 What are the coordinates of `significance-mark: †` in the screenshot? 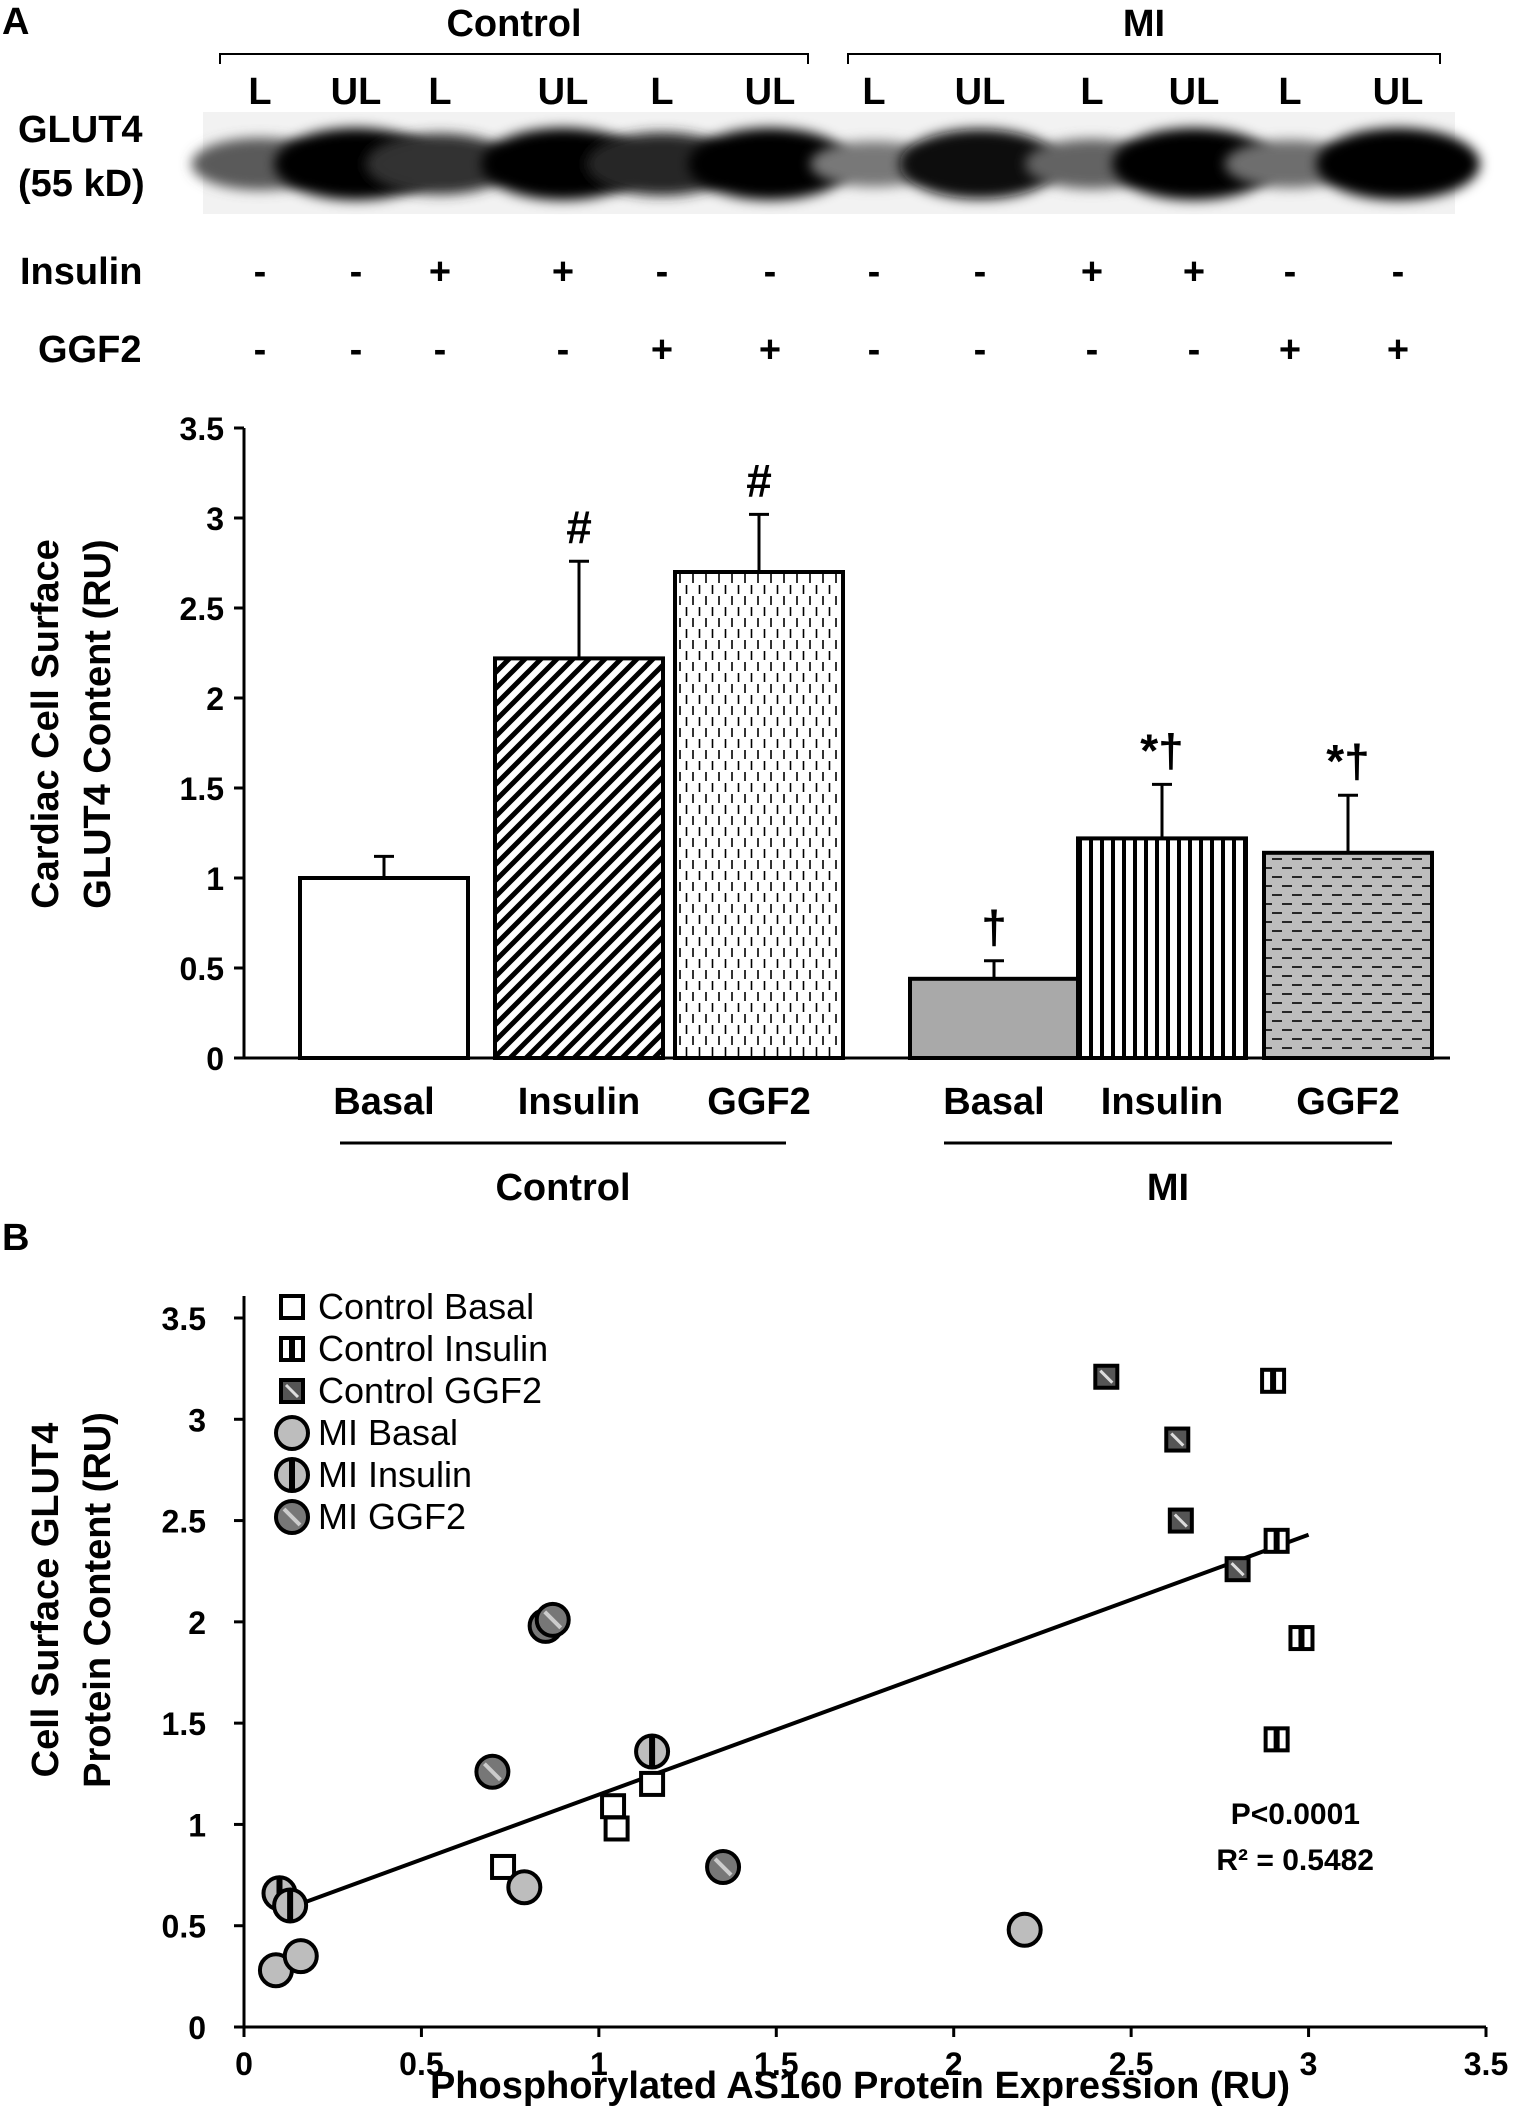 It's located at (994, 927).